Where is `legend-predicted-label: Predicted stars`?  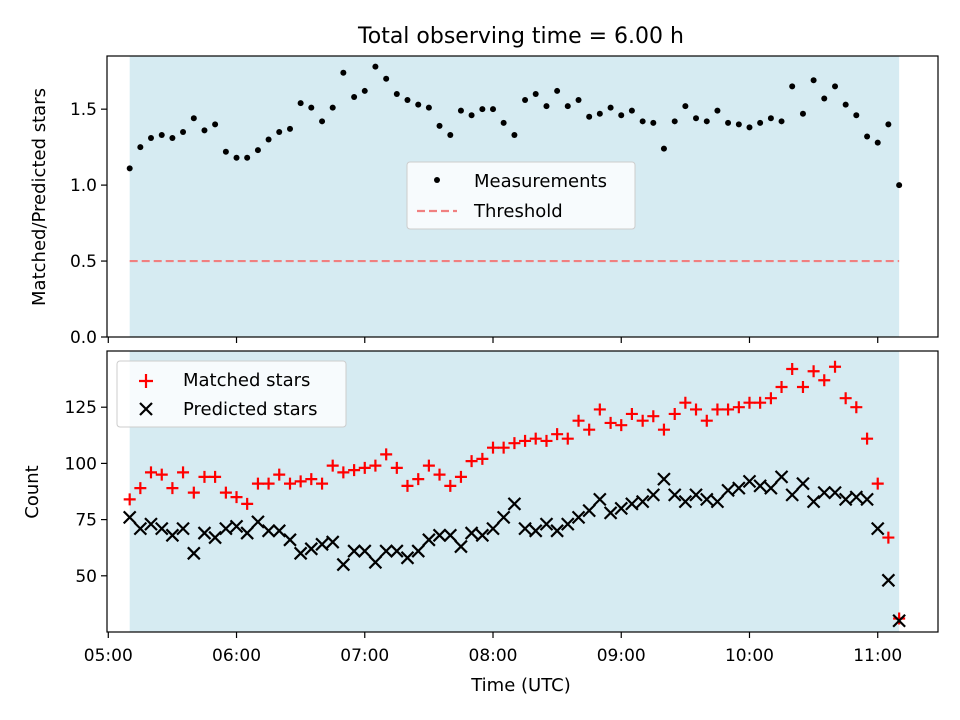 legend-predicted-label: Predicted stars is located at coordinates (250, 409).